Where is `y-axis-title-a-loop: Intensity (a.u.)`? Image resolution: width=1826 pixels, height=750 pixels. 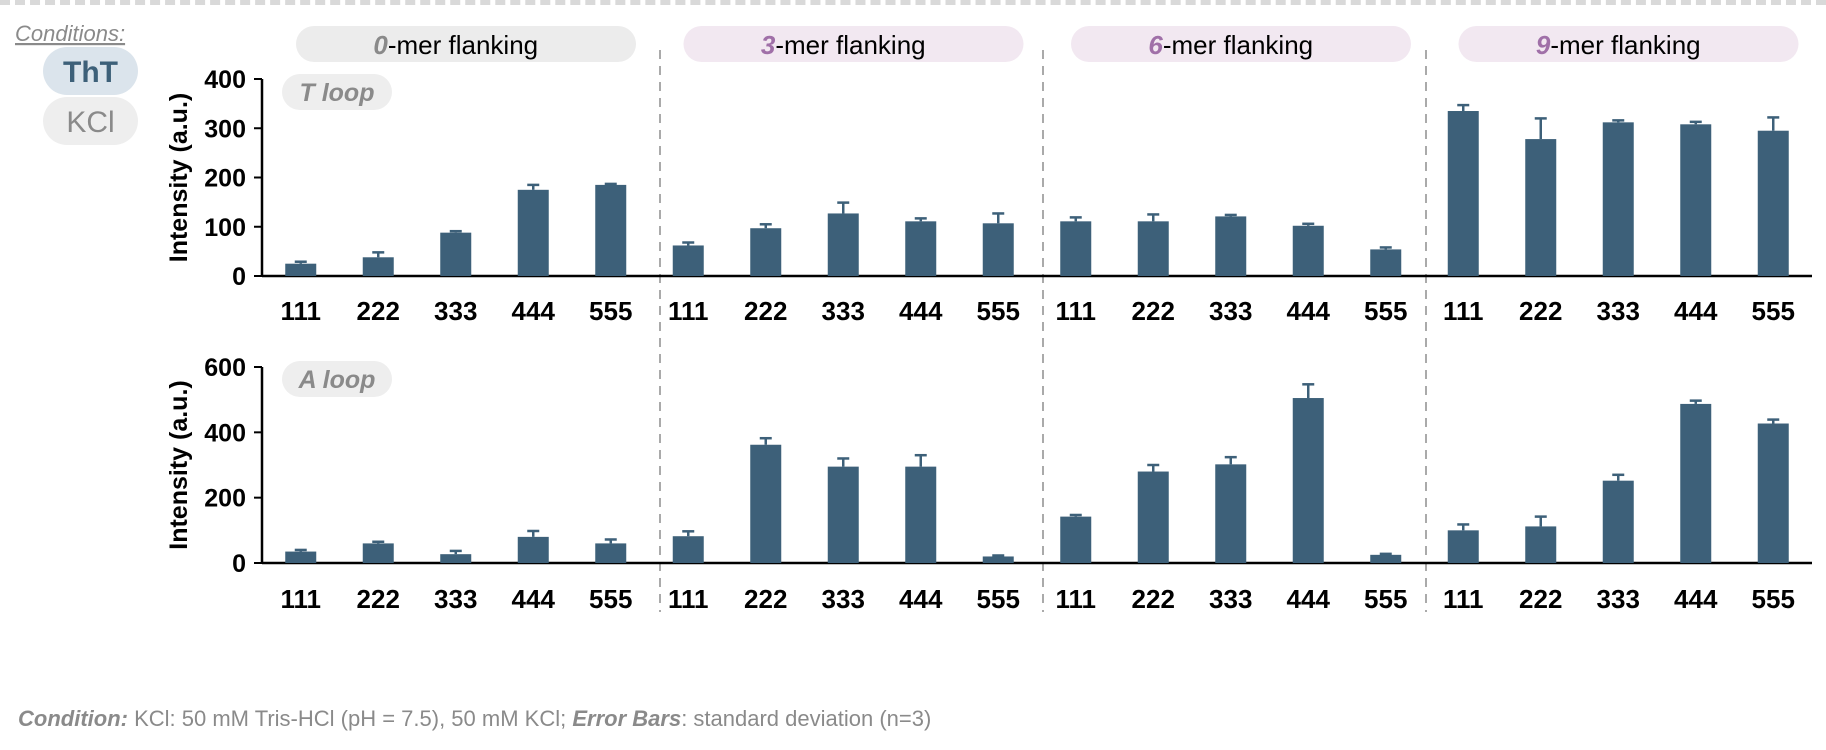
y-axis-title-a-loop: Intensity (a.u.) is located at coordinates (179, 464).